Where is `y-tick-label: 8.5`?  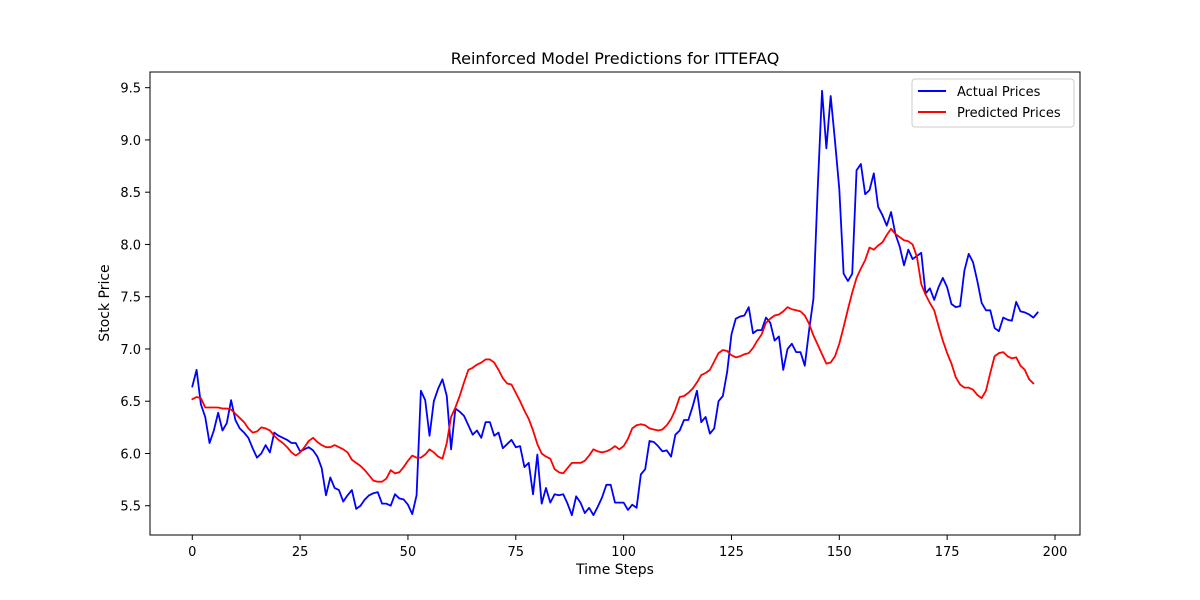 y-tick-label: 8.5 is located at coordinates (130, 193).